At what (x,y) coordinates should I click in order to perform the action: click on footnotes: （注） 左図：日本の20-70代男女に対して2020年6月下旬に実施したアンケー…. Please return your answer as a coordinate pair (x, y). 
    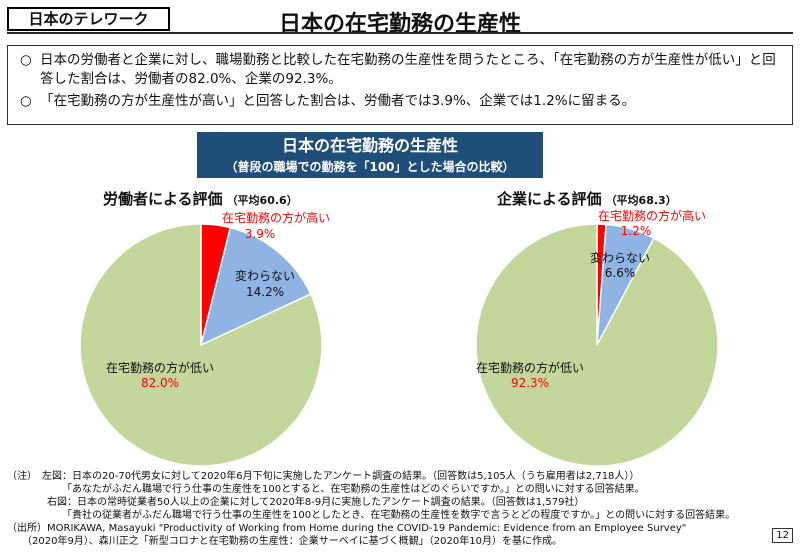
    Looking at the image, I should click on (387, 509).